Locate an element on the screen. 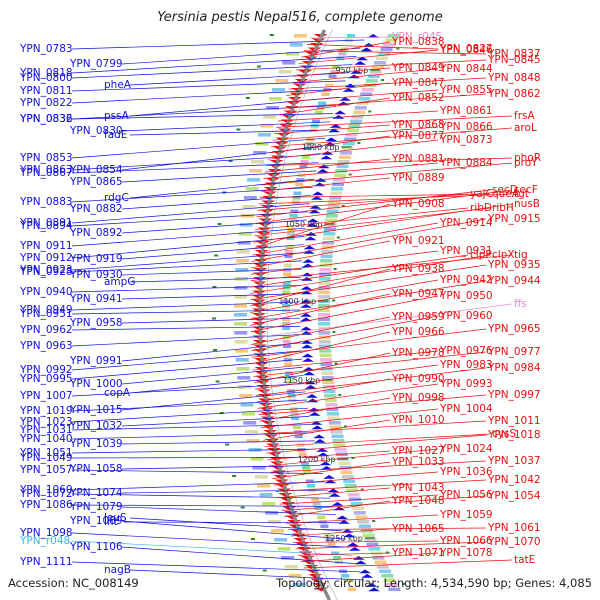 This screenshot has width=600, height=600. gene-label: secD is located at coordinates (505, 190).